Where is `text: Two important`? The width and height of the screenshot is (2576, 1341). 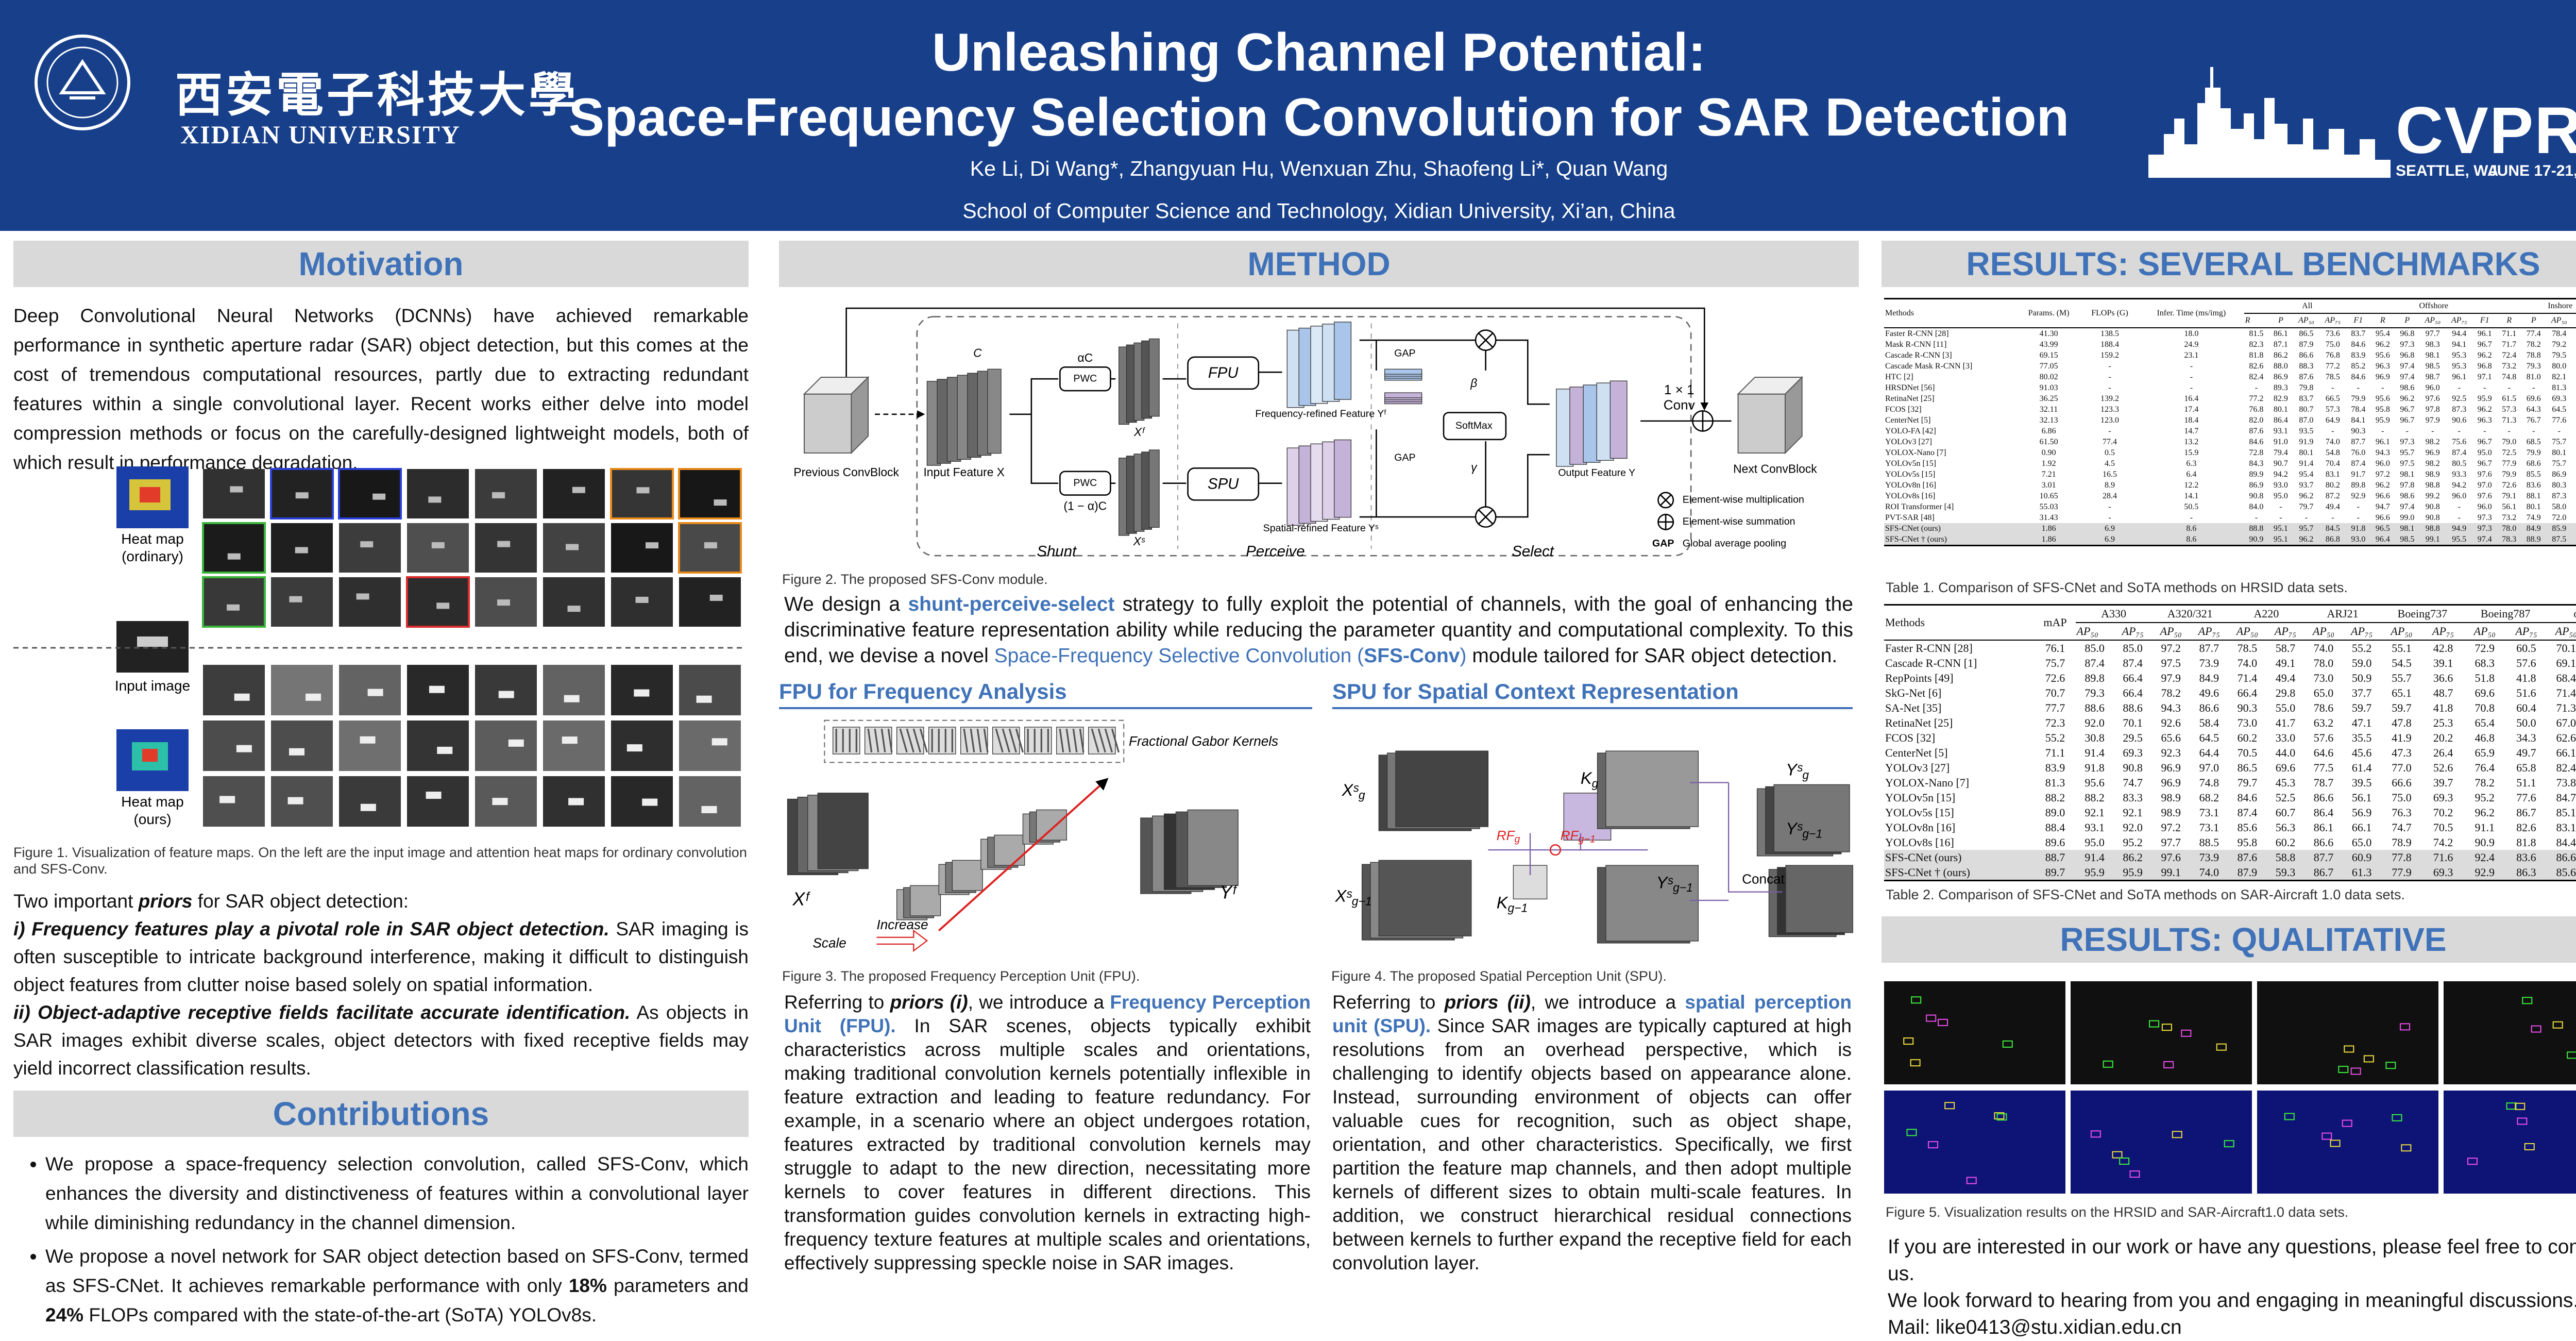 text: Two important is located at coordinates (76, 902).